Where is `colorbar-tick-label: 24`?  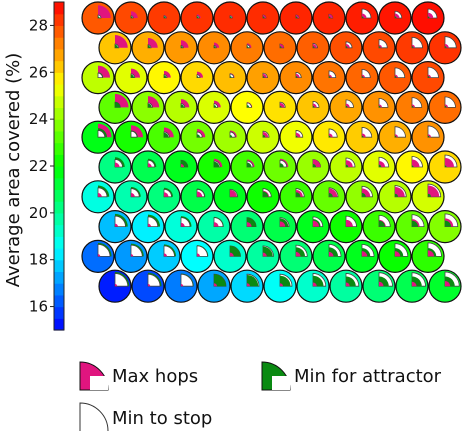 colorbar-tick-label: 24 is located at coordinates (38, 119).